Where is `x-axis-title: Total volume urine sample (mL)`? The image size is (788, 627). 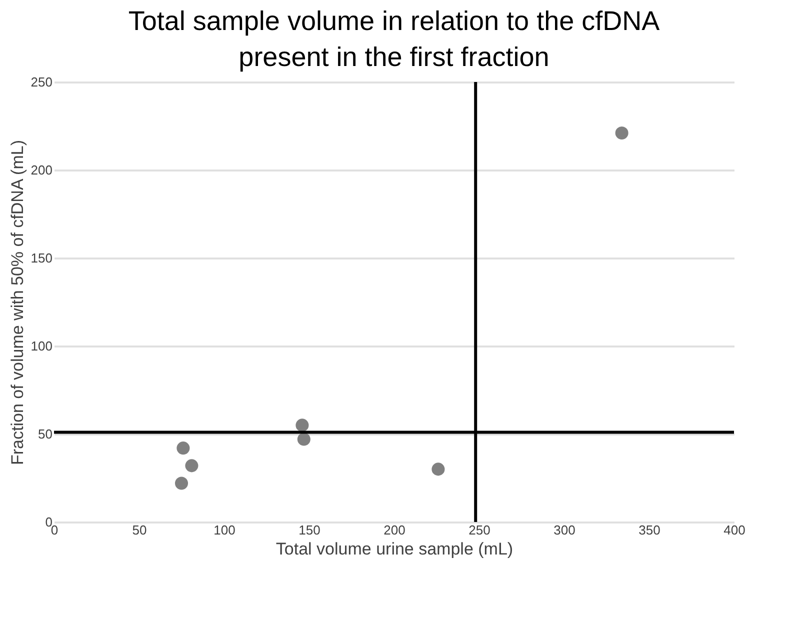 x-axis-title: Total volume urine sample (mL) is located at coordinates (395, 549).